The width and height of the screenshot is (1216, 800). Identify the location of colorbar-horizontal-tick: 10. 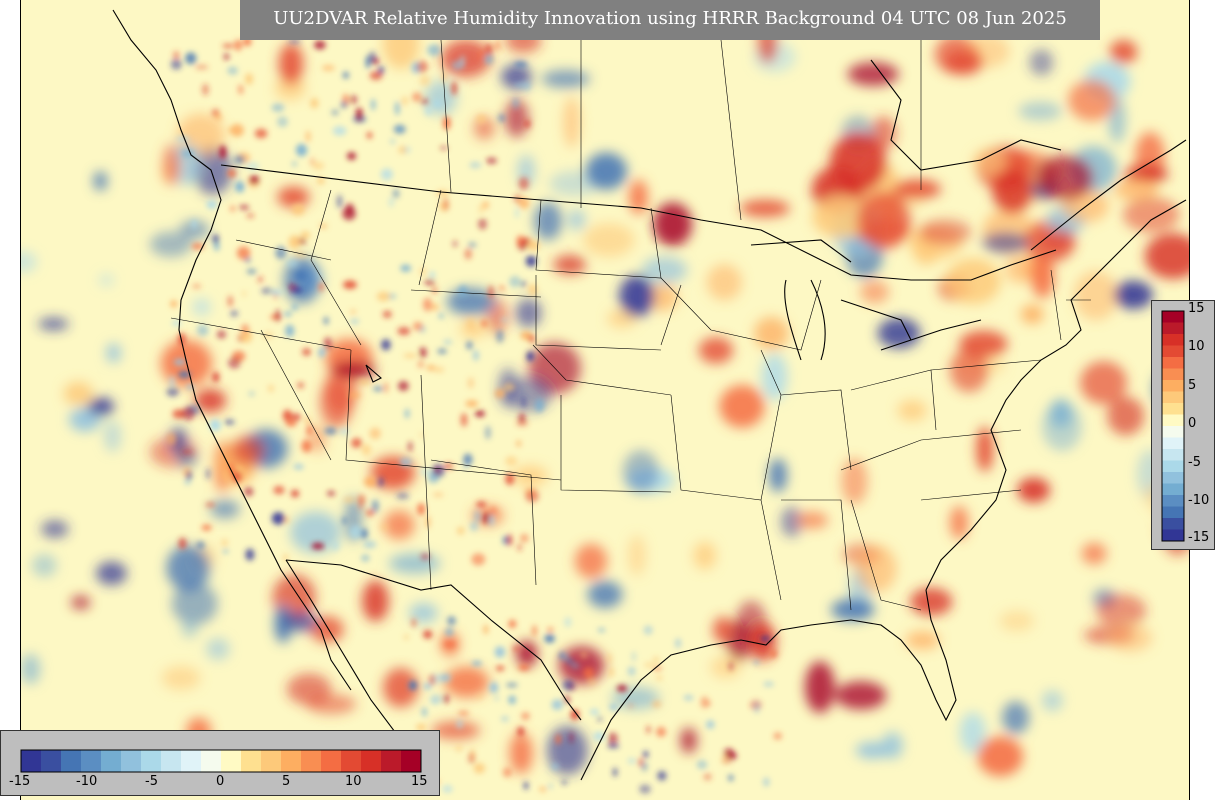
(353, 781).